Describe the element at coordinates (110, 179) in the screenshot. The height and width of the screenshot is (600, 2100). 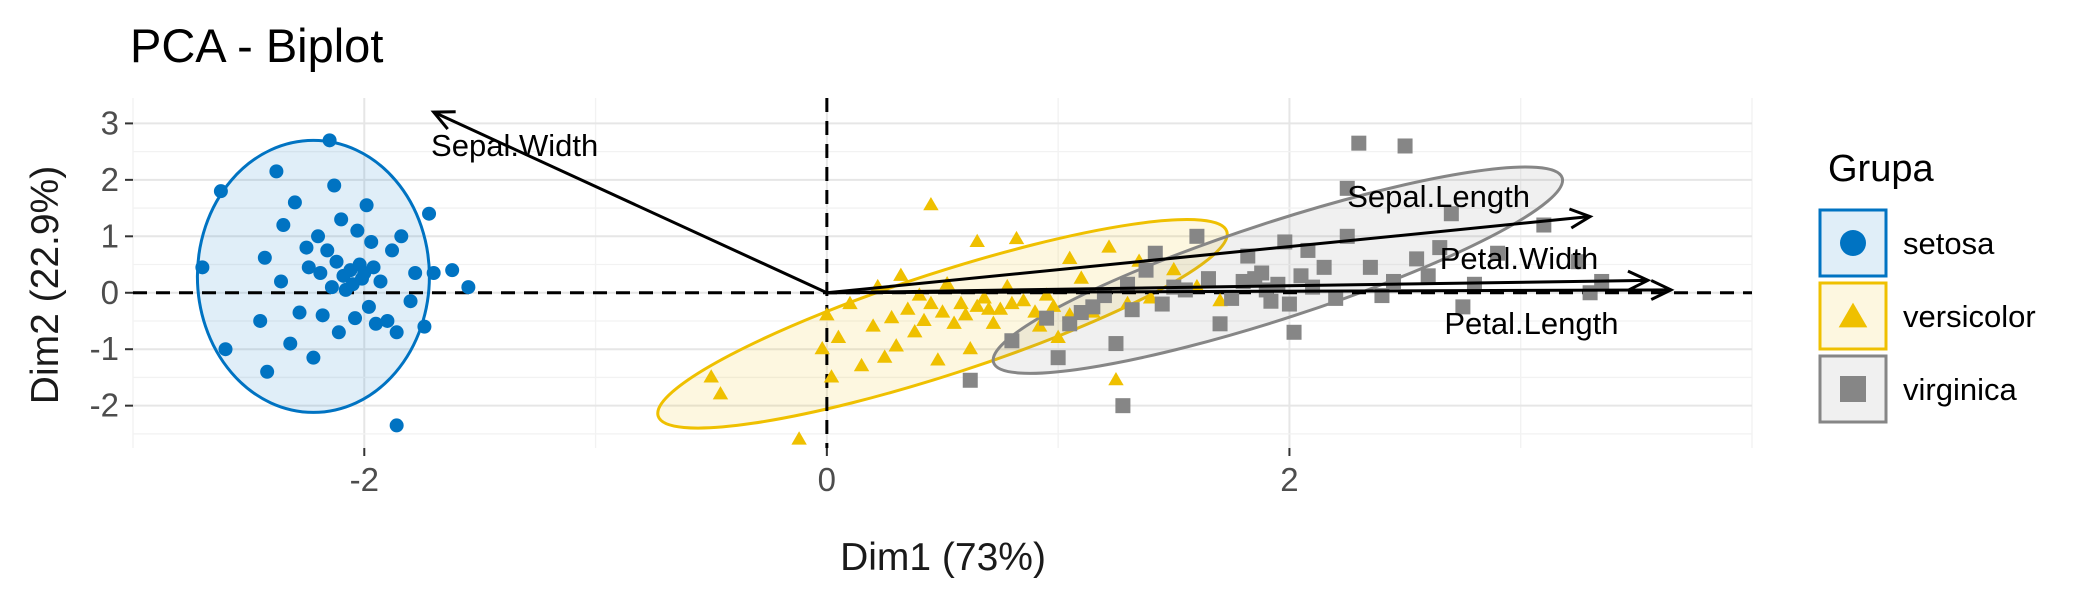
I see `y-tick-label: 2` at that location.